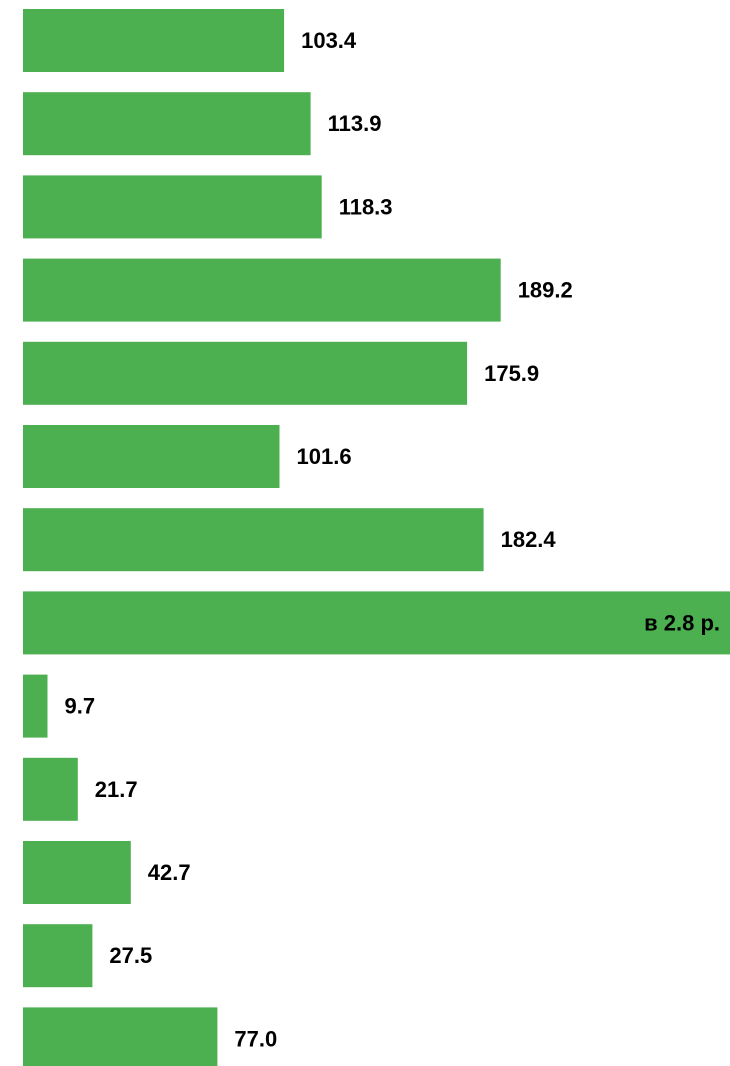  What do you see at coordinates (255, 1038) in the screenshot?
I see `bar-value-label-13: 77.0` at bounding box center [255, 1038].